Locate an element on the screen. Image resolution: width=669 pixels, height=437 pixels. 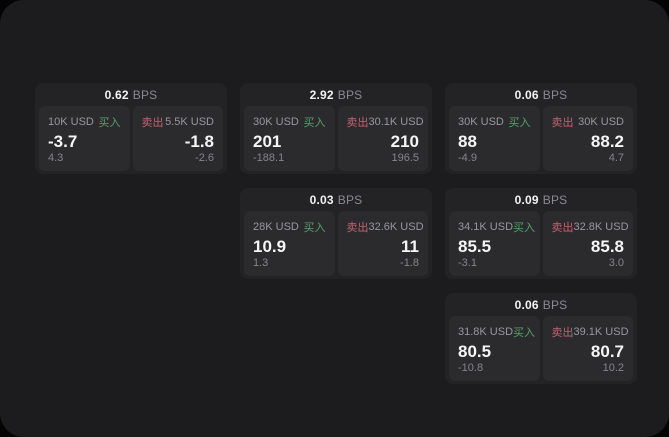
quote-card: 0.06 BPS 30K USD 买入 88 -4.9 卖出 30K USD is located at coordinates (541, 128).